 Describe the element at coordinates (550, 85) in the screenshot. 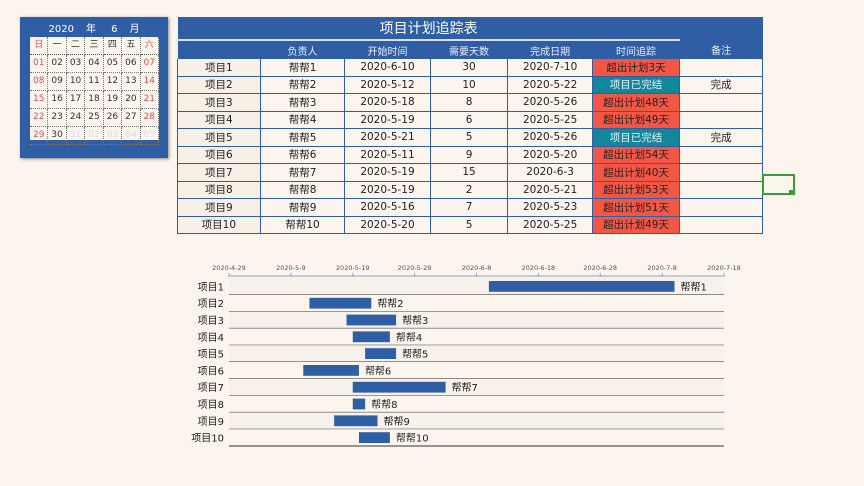

I see `table-cell: 2020-5-22` at that location.